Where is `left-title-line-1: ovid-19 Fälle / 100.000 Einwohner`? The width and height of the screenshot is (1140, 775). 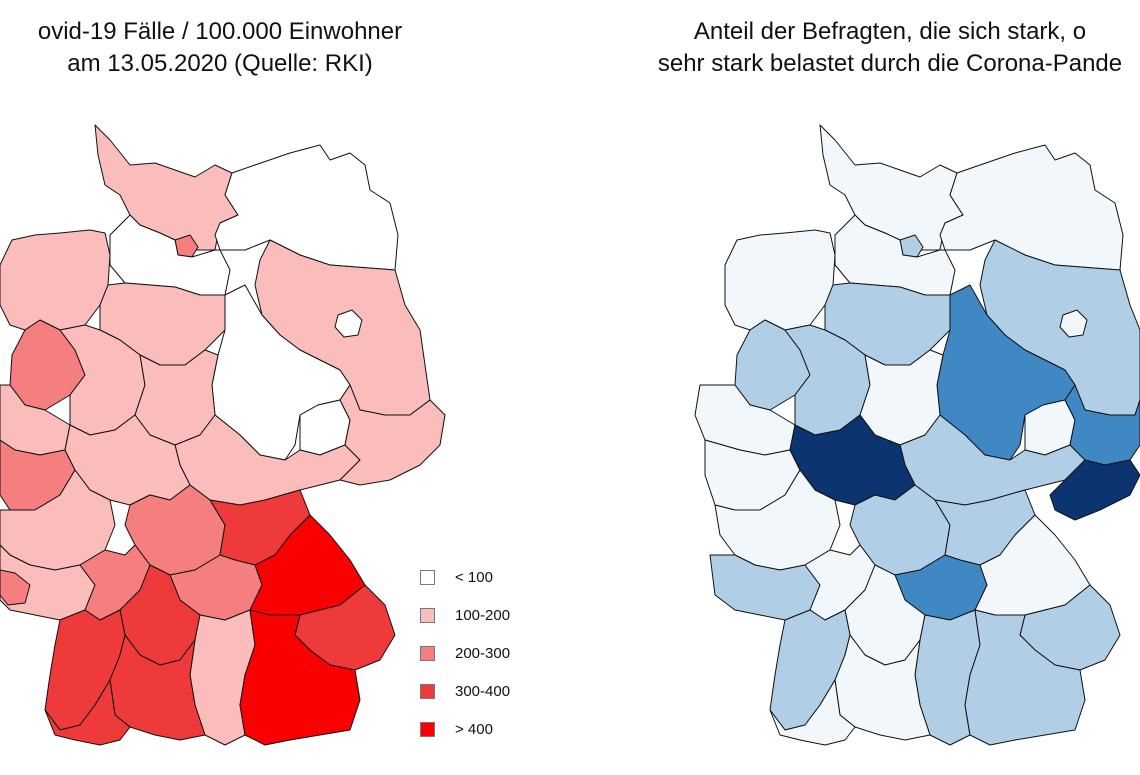
left-title-line-1: ovid-19 Fälle / 100.000 Einwohner is located at coordinates (220, 31).